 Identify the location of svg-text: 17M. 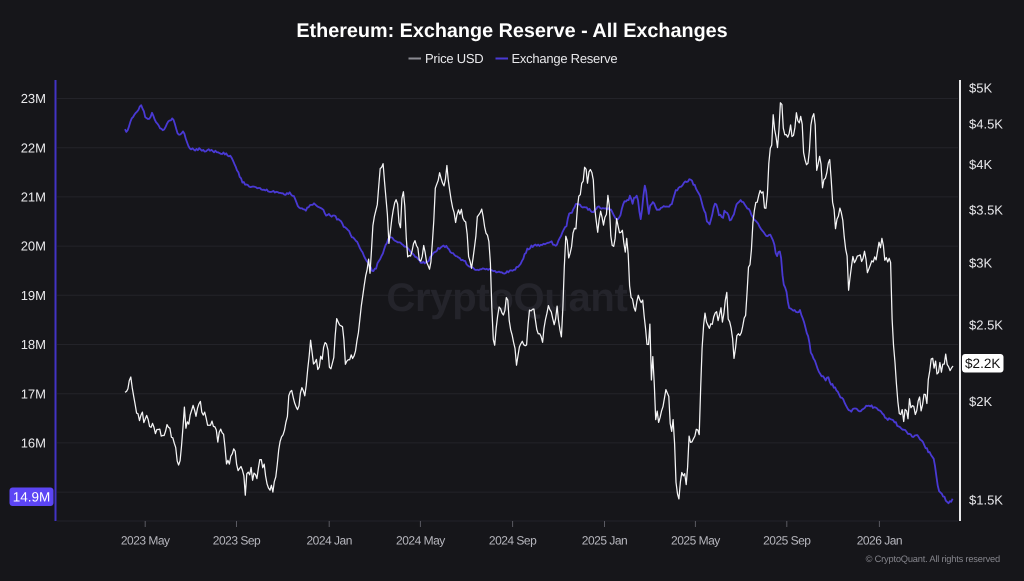
(33, 393).